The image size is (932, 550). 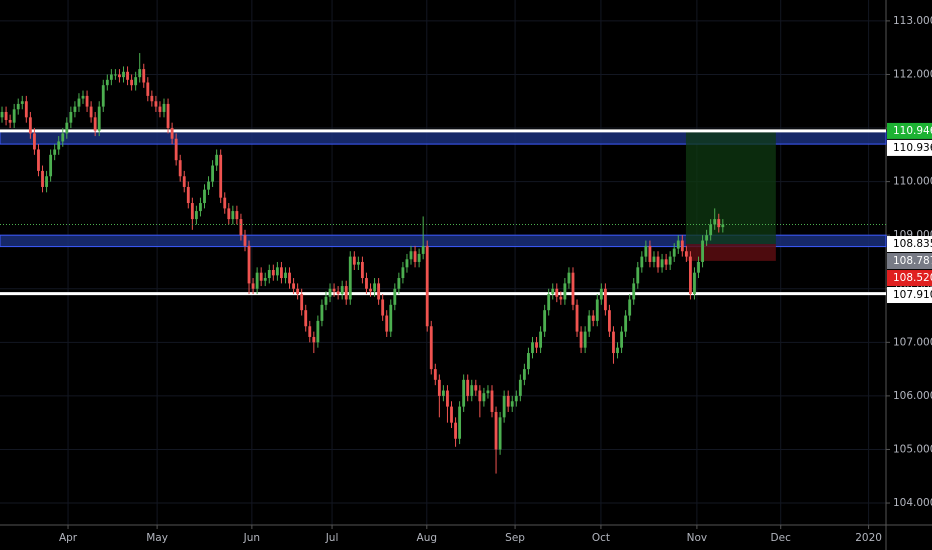 I want to click on x-tick-label: May, so click(x=157, y=538).